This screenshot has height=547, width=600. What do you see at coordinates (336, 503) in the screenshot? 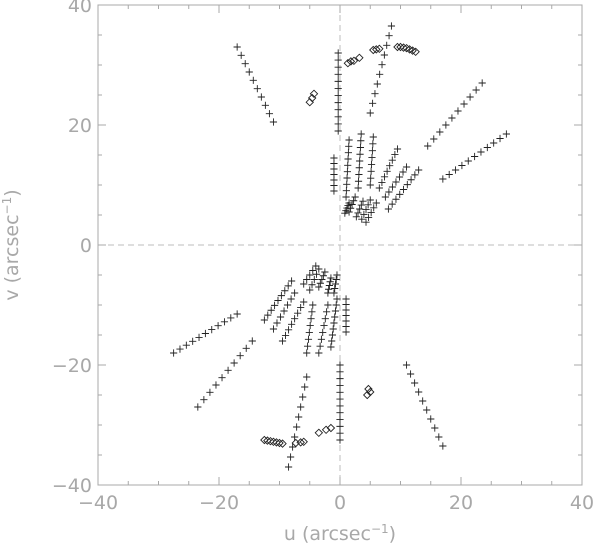
I see `x-tick-labels: −40 −20 0 20 40` at bounding box center [336, 503].